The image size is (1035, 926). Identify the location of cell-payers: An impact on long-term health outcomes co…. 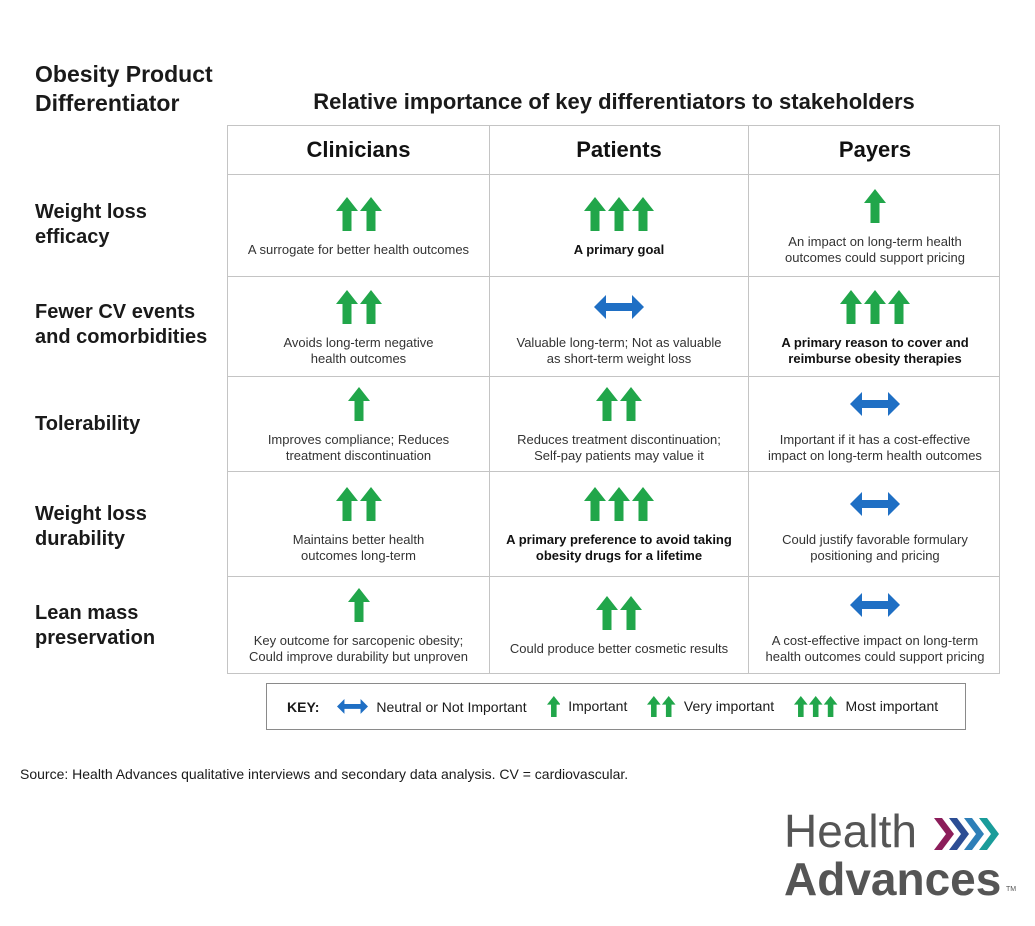
(874, 225).